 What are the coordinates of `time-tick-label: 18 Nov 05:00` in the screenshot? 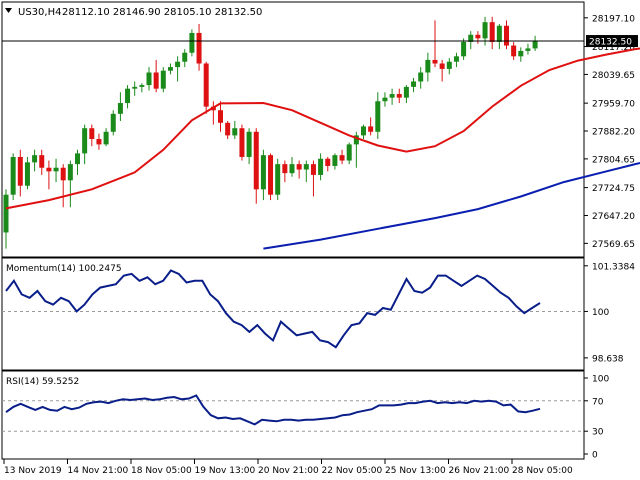 It's located at (161, 471).